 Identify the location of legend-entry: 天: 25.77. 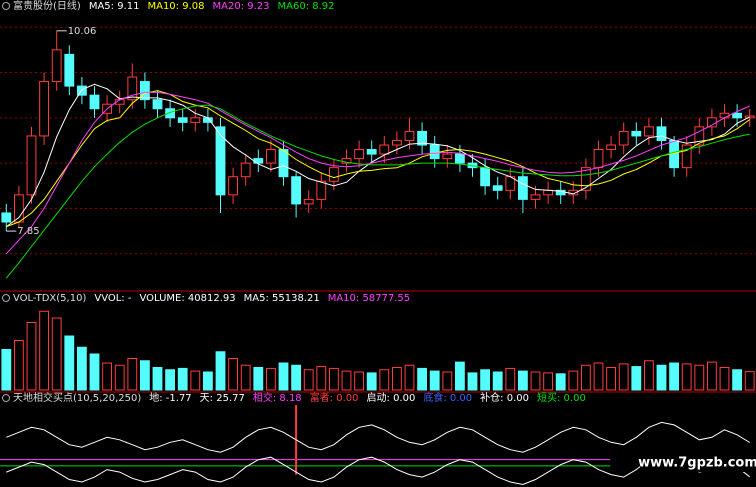
(222, 398).